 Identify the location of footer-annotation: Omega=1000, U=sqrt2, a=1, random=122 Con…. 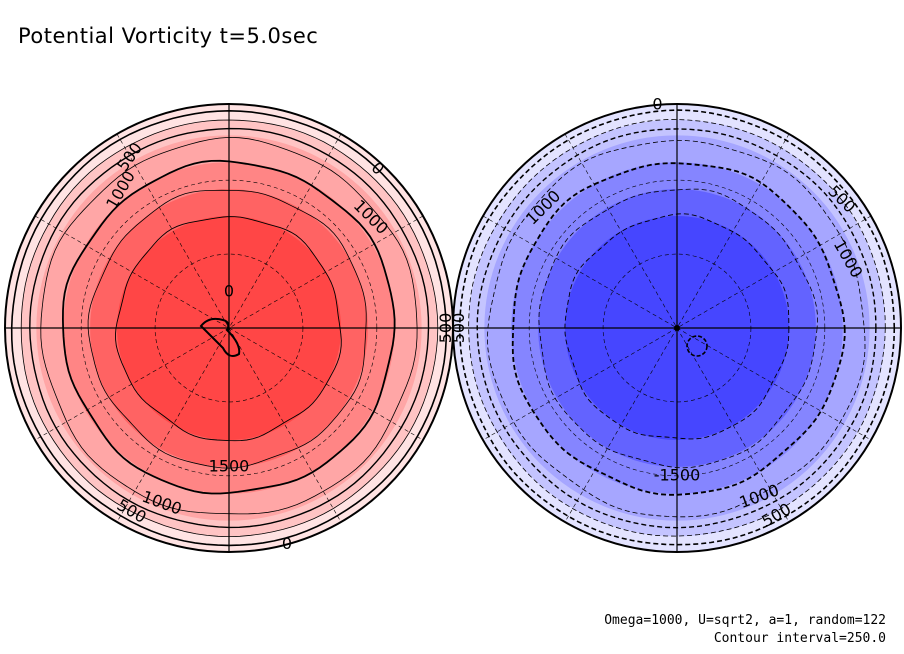
(745, 630).